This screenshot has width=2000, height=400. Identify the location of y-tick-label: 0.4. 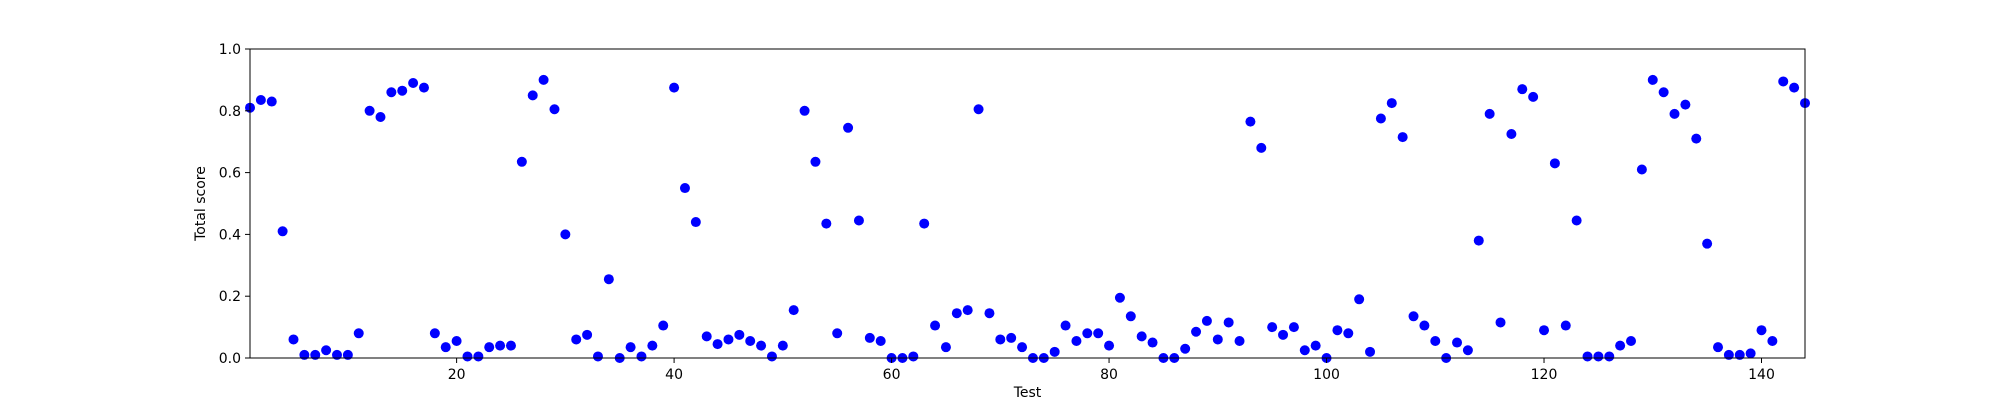
(230, 235).